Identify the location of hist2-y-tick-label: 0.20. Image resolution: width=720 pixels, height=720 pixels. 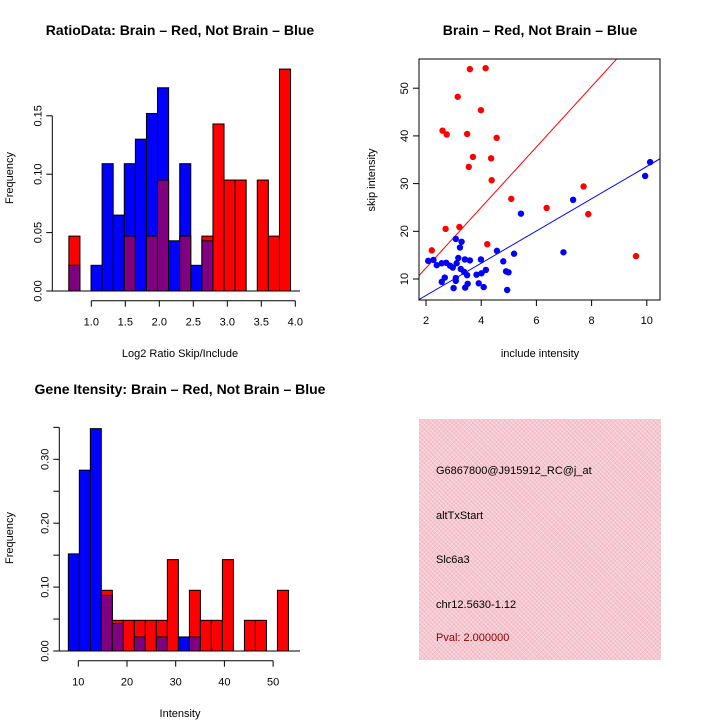
(45, 522).